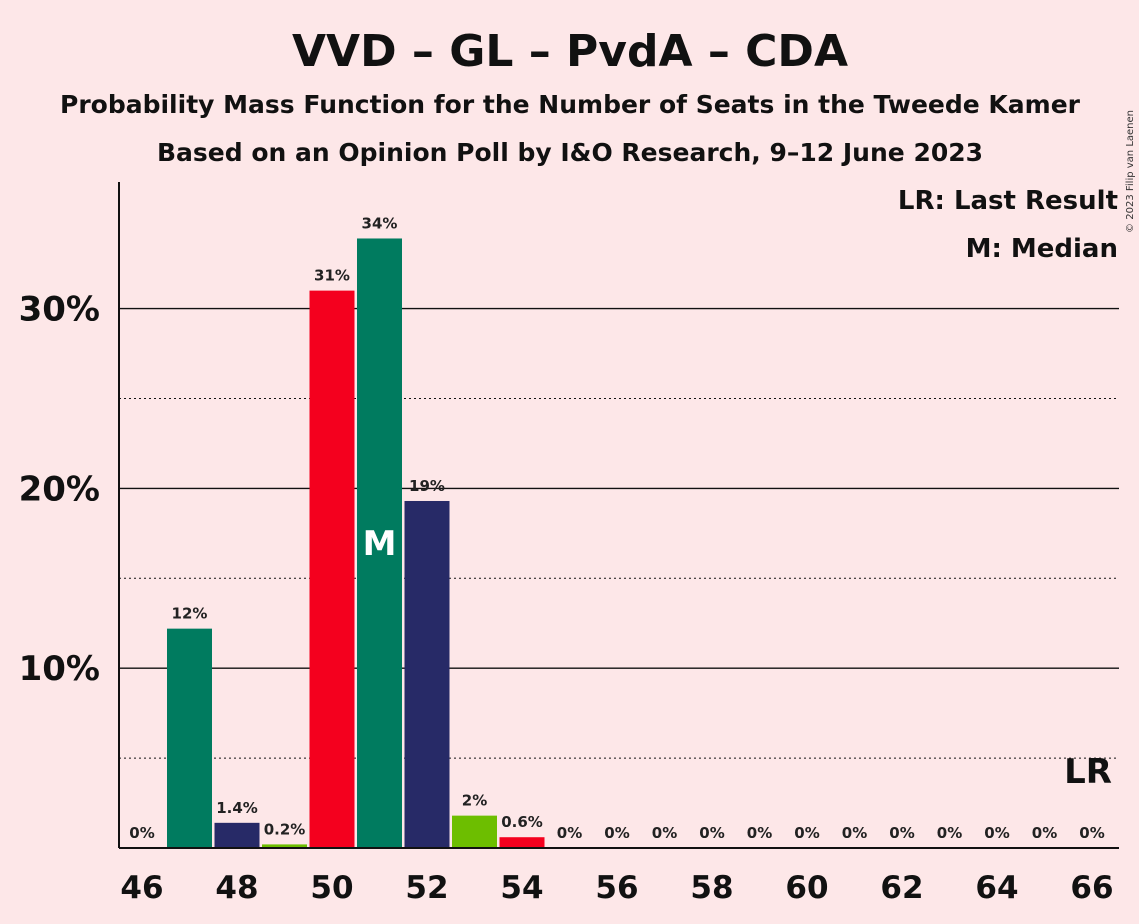 Image resolution: width=1139 pixels, height=924 pixels. What do you see at coordinates (380, 223) in the screenshot?
I see `data-label-51: 34%` at bounding box center [380, 223].